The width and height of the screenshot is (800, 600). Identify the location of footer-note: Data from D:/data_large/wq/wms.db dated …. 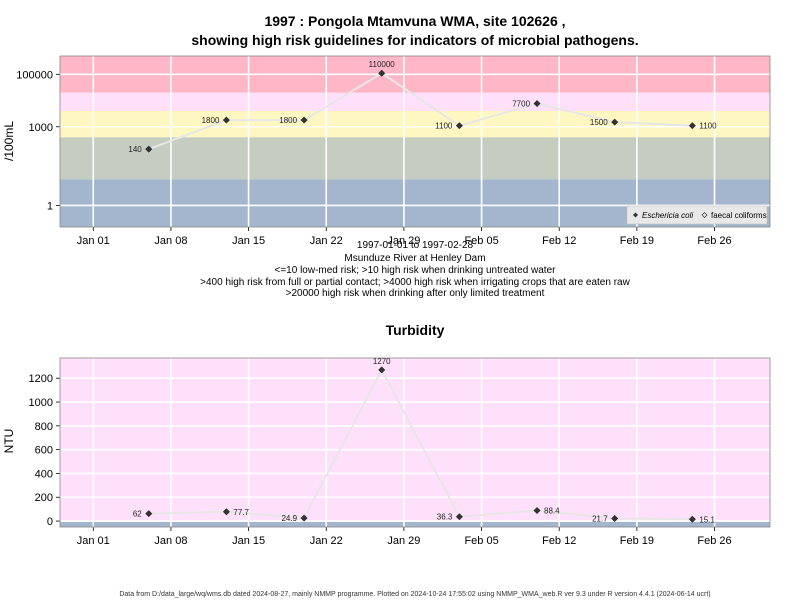
(414, 594).